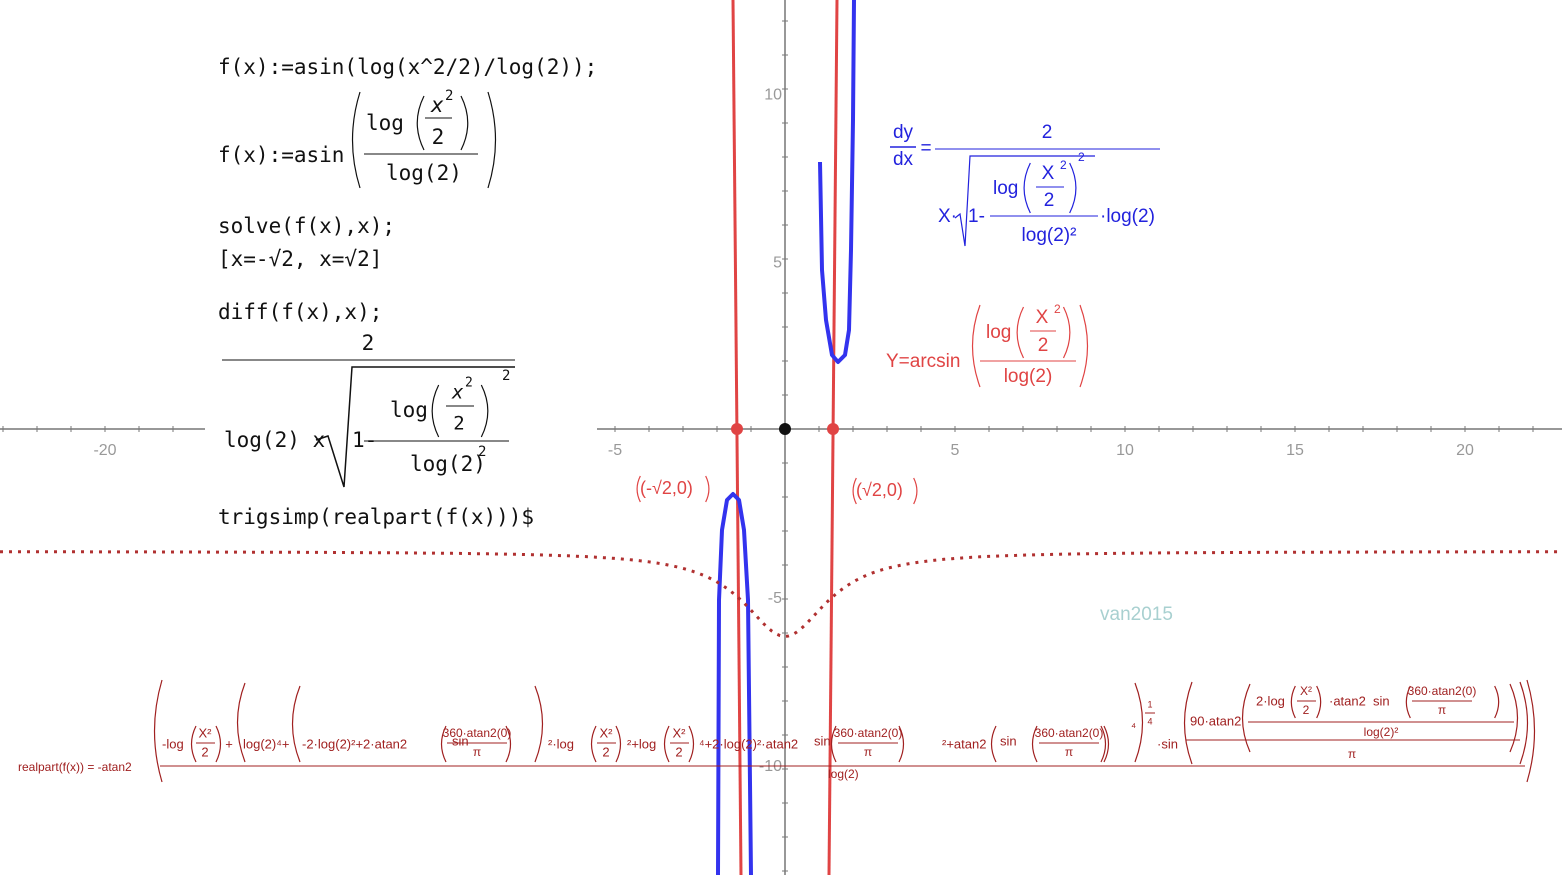 The width and height of the screenshot is (1562, 875). I want to click on derivative-text: dy, so click(903, 132).